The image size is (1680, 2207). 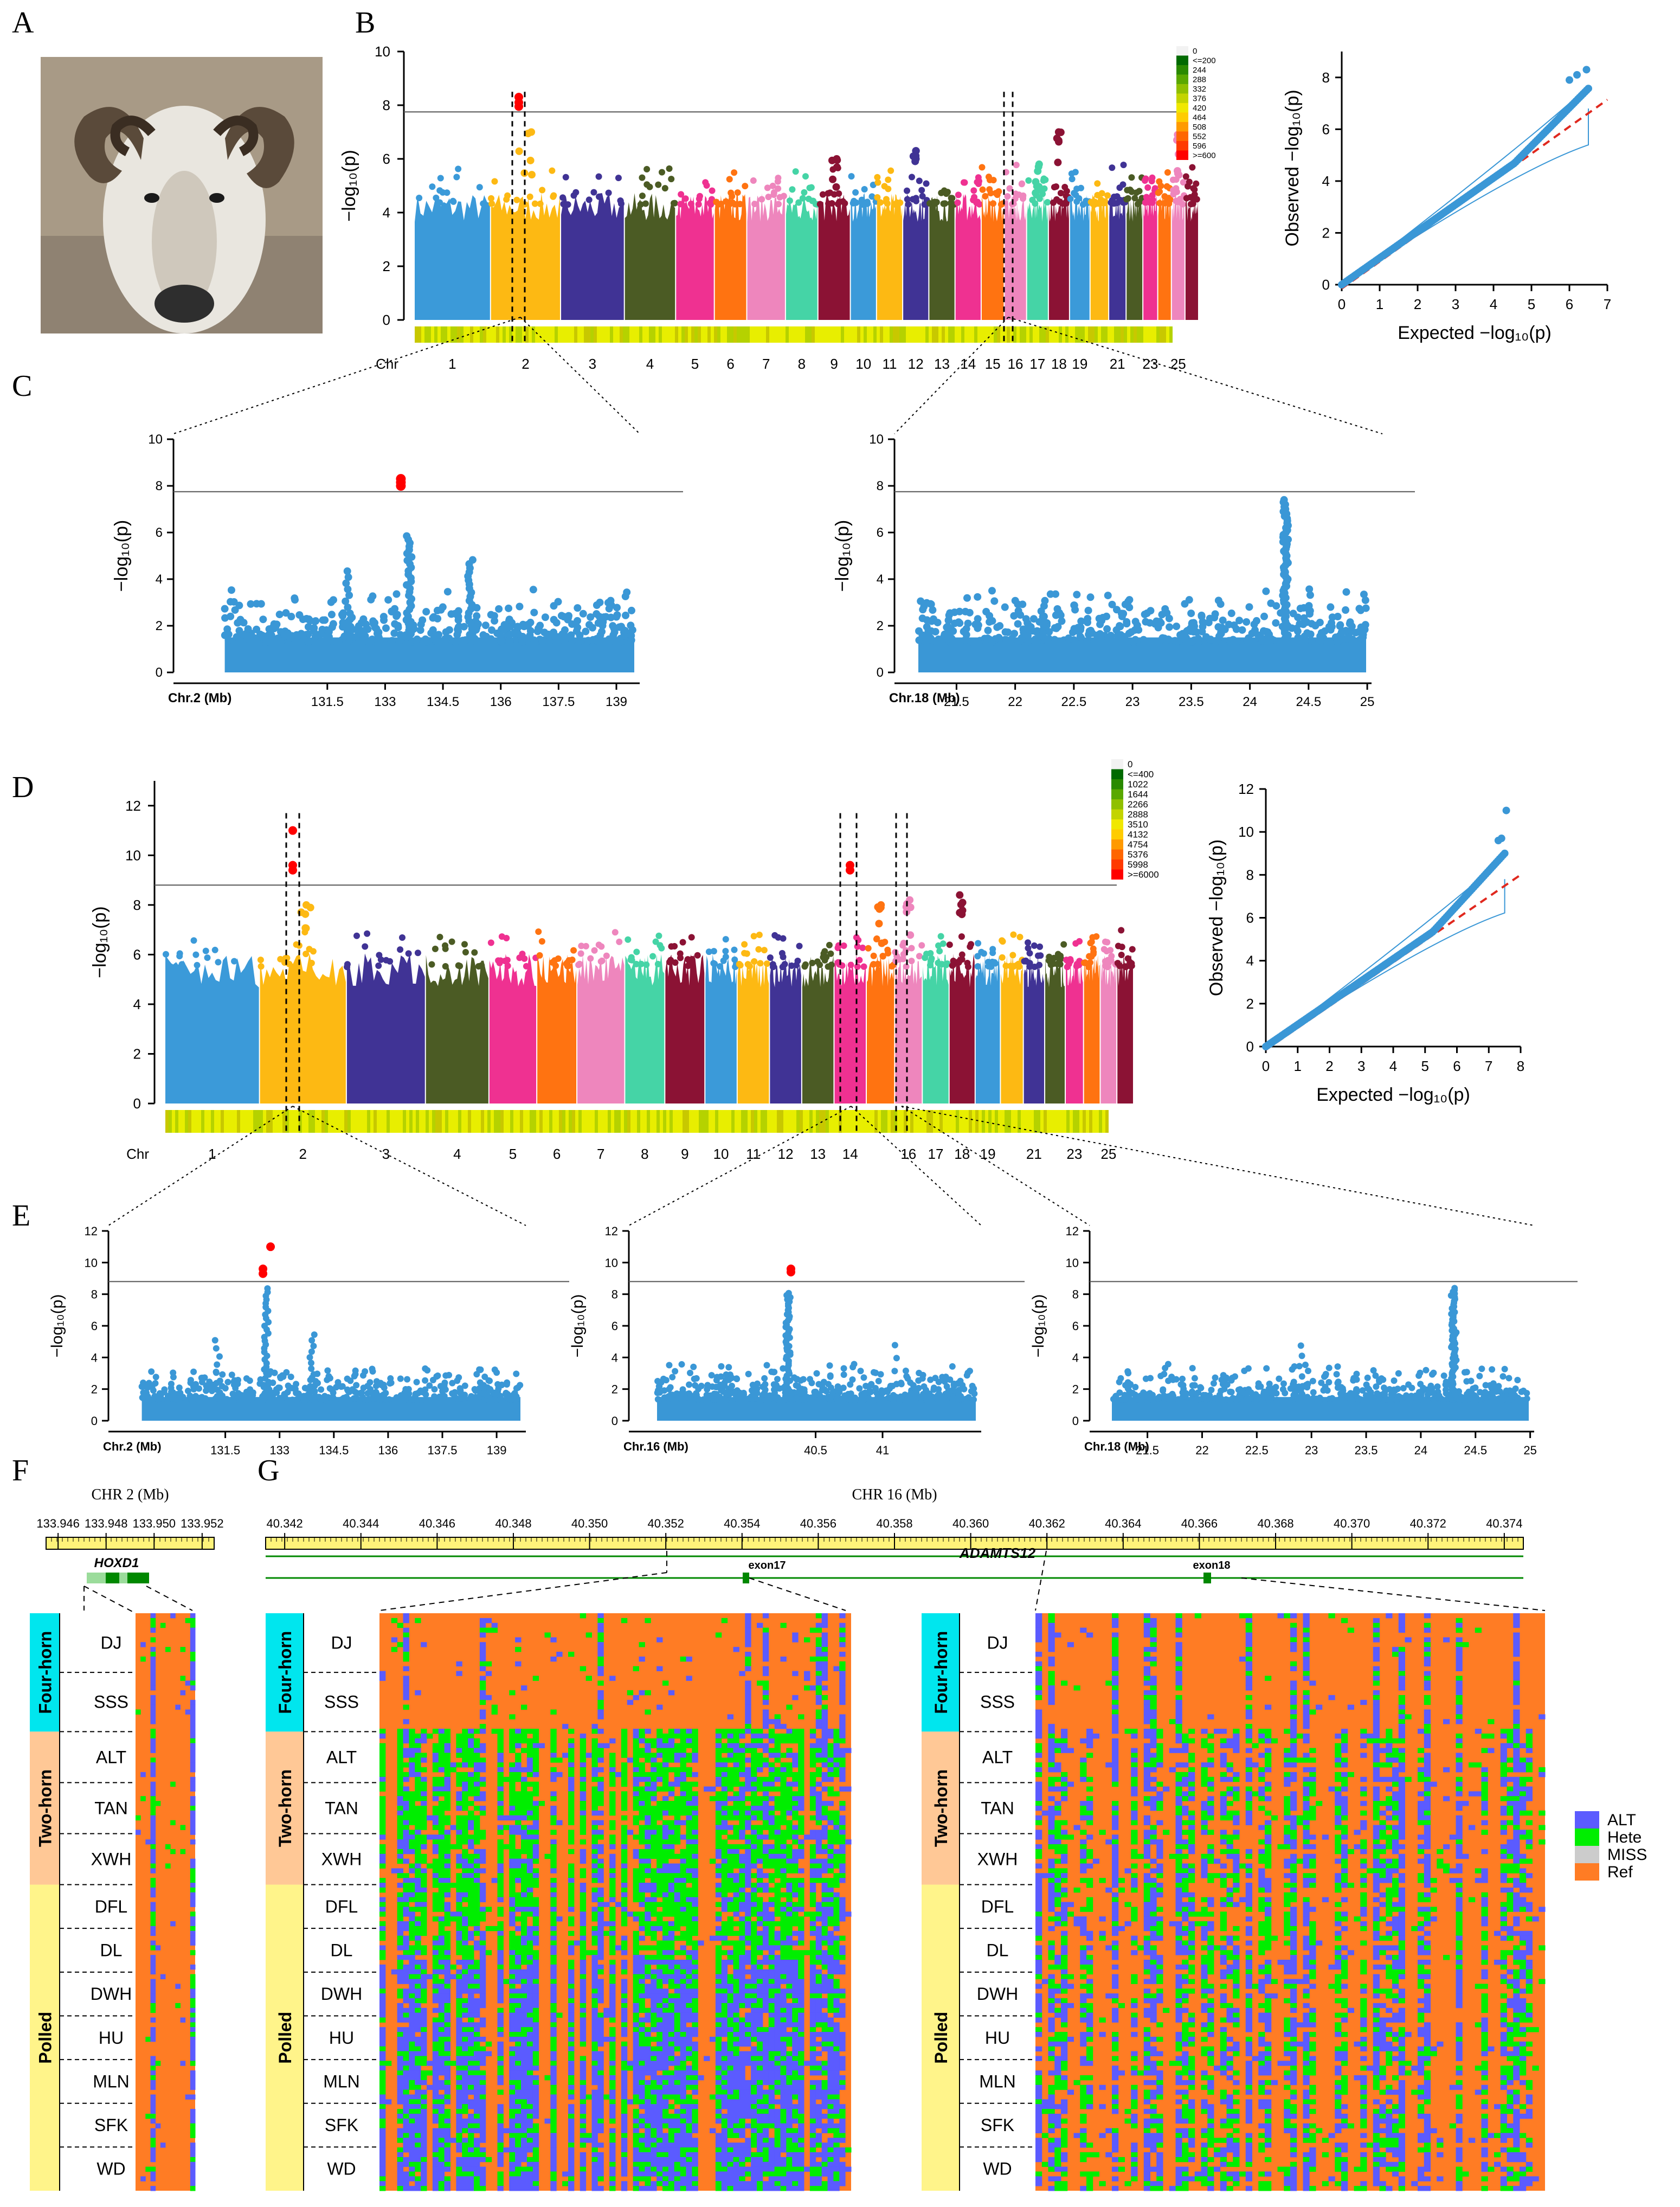 What do you see at coordinates (137, 1154) in the screenshot?
I see `chr-axis-label: Chr` at bounding box center [137, 1154].